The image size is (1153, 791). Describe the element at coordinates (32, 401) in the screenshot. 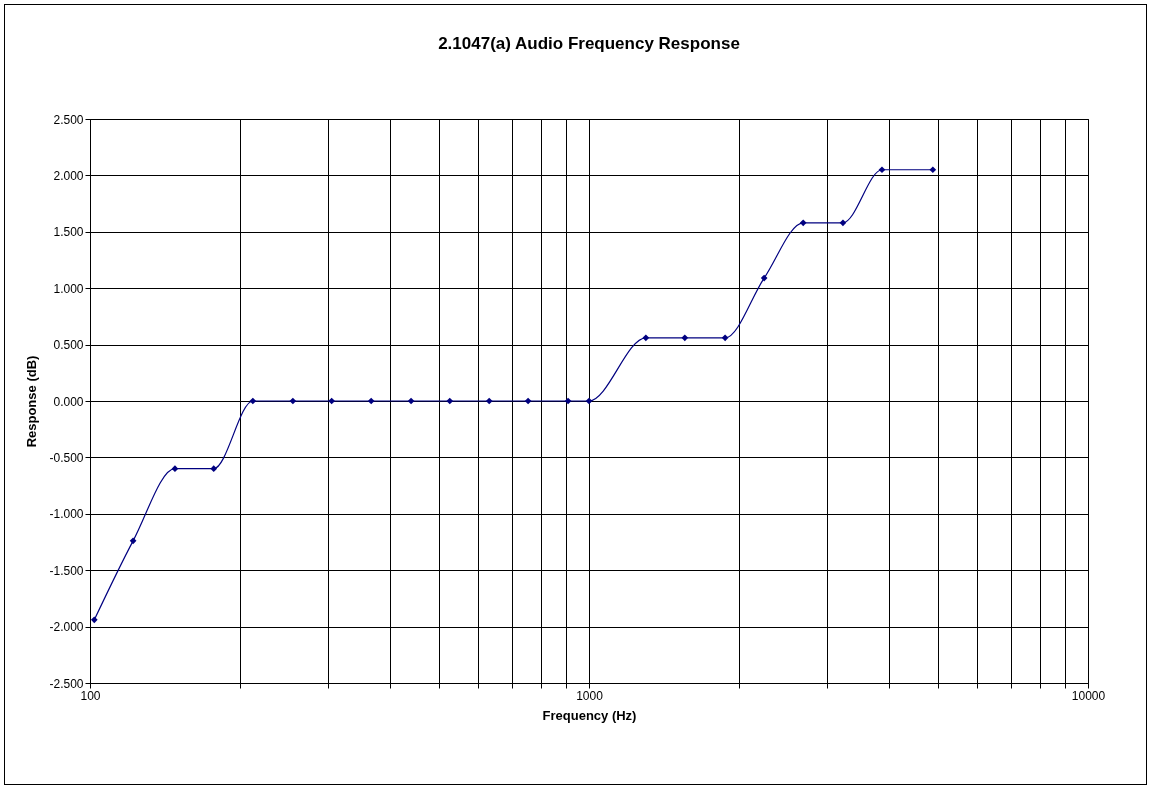

I see `y-axis-title: Response (dB)` at that location.